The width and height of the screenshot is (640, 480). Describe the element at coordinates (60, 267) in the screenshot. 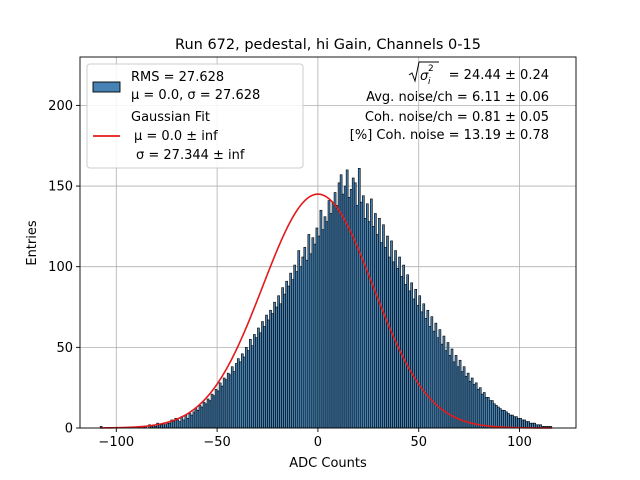

I see `y-tick-label: 100` at that location.